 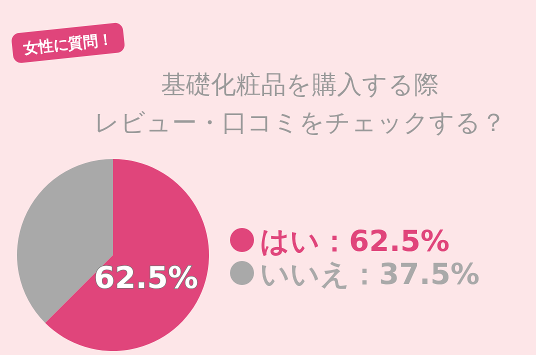 What do you see at coordinates (370, 274) in the screenshot?
I see `legend-label: いいえ：37.5%` at bounding box center [370, 274].